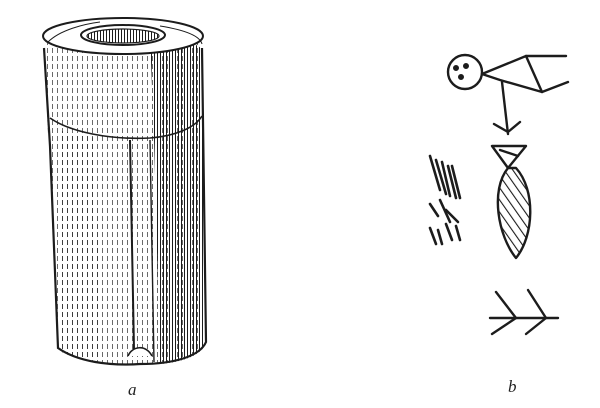 Image resolution: width=600 pixels, height=408 pixels. Describe the element at coordinates (132, 389) in the screenshot. I see `caption-a: a` at that location.